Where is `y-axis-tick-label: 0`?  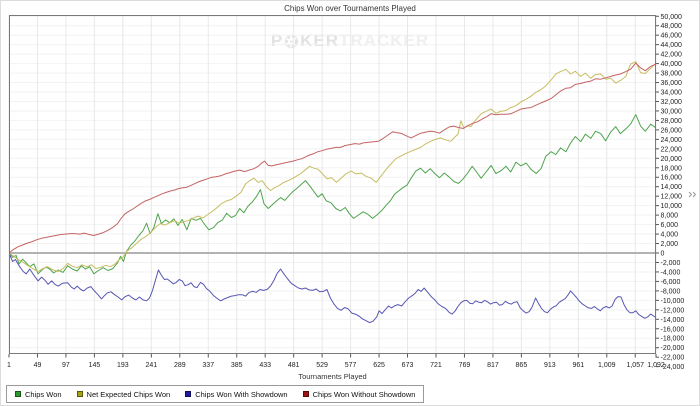 y-axis-tick-label: 0 is located at coordinates (663, 254).